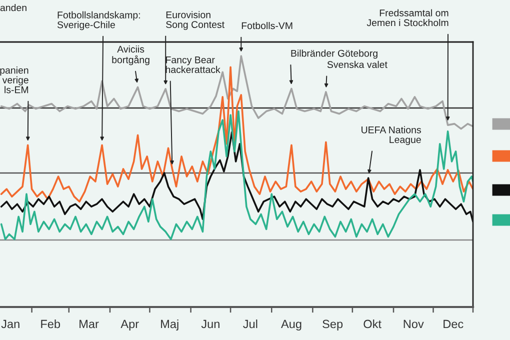  What do you see at coordinates (193, 65) in the screenshot?
I see `annotation: Fancy Bear hackerattack` at bounding box center [193, 65].